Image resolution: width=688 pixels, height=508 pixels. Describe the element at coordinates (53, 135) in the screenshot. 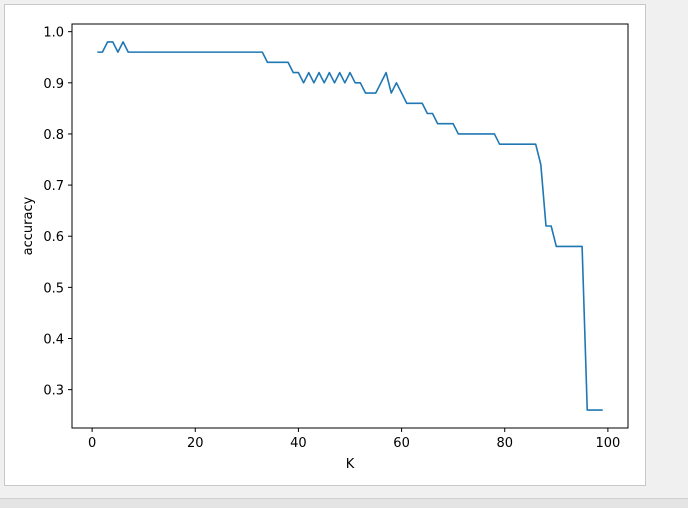

I see `y-tick-label: 0.8` at that location.